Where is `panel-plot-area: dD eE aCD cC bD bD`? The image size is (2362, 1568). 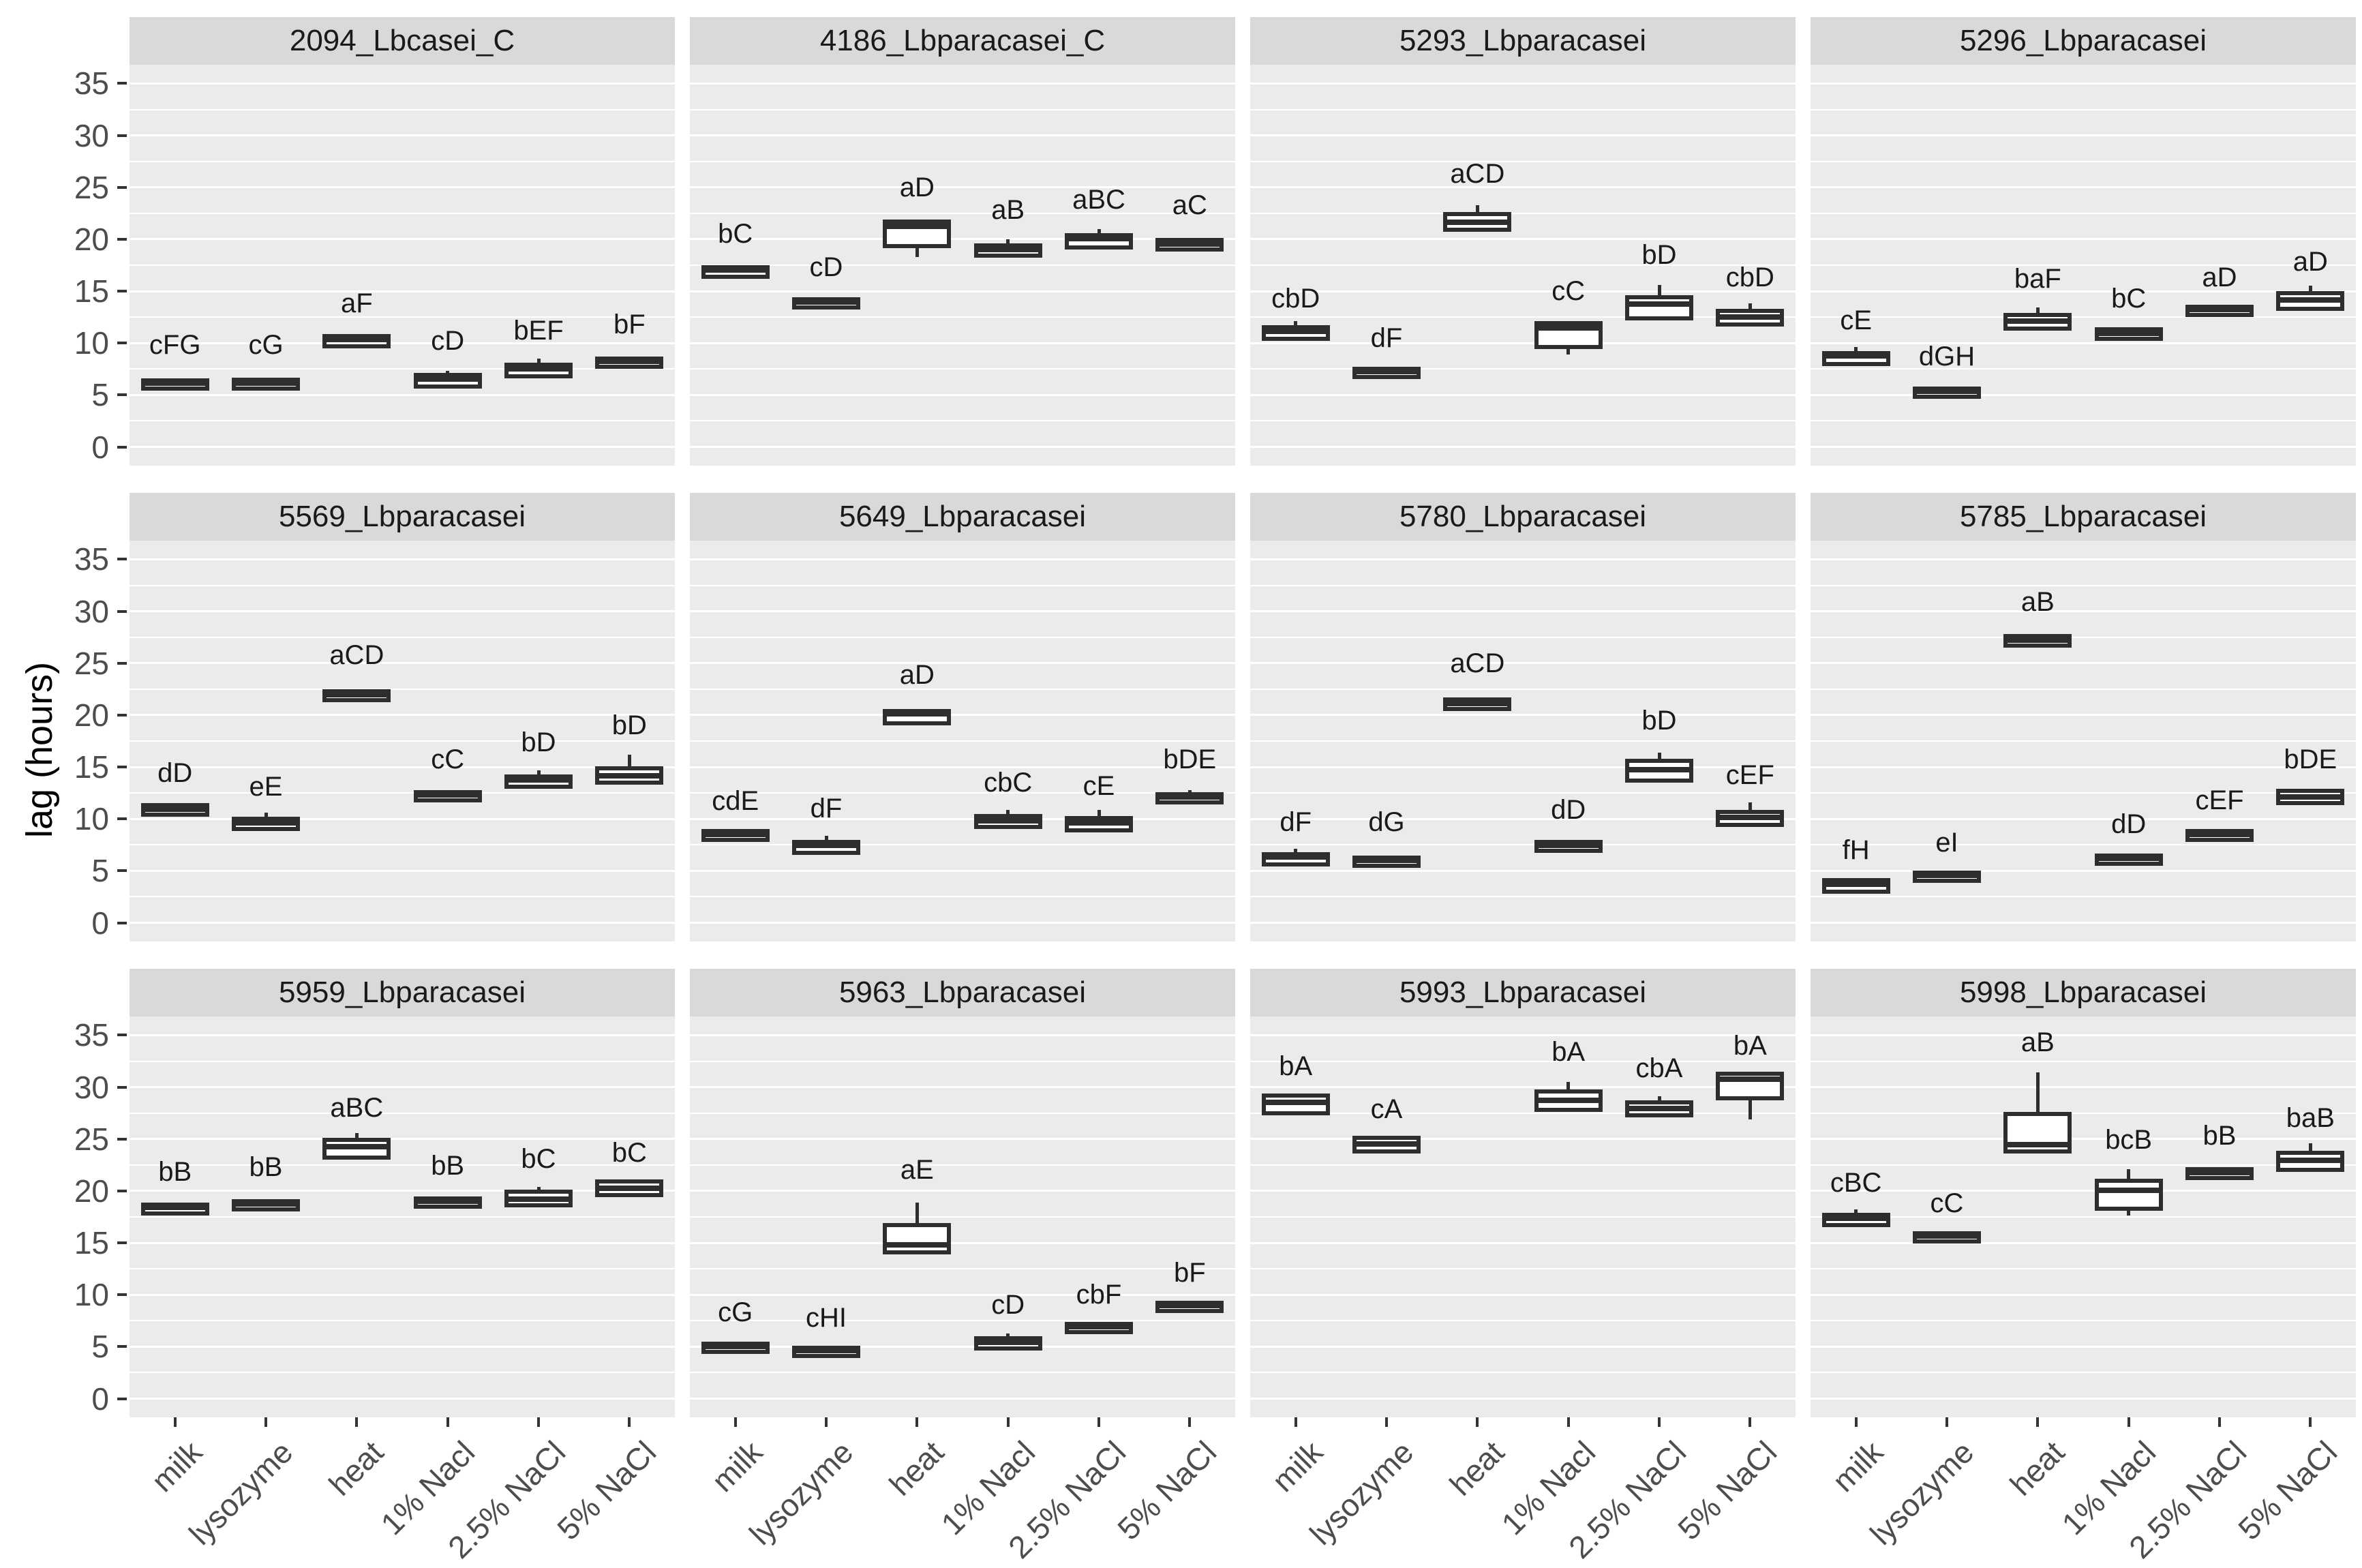
panel-plot-area: dD eE aCD cC bD bD is located at coordinates (402, 741).